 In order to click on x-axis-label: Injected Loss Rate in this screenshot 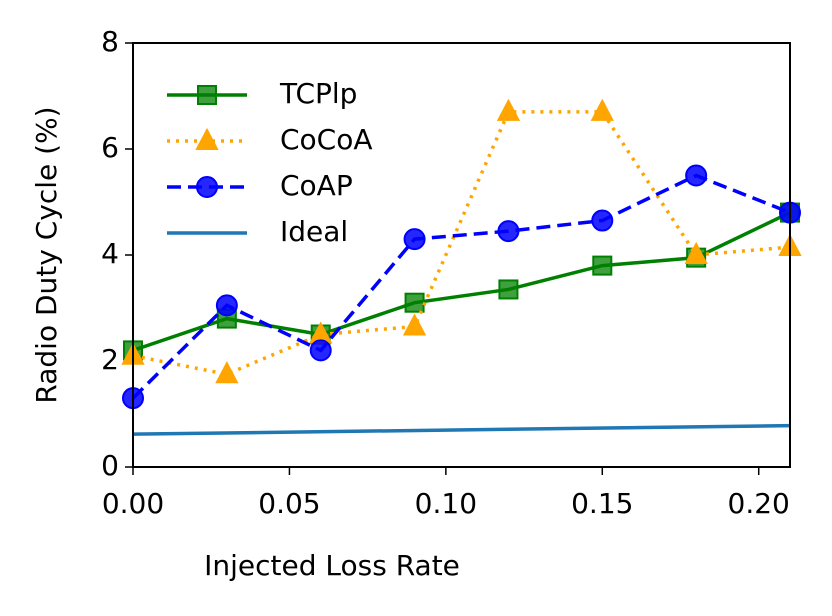, I will do `click(332, 565)`.